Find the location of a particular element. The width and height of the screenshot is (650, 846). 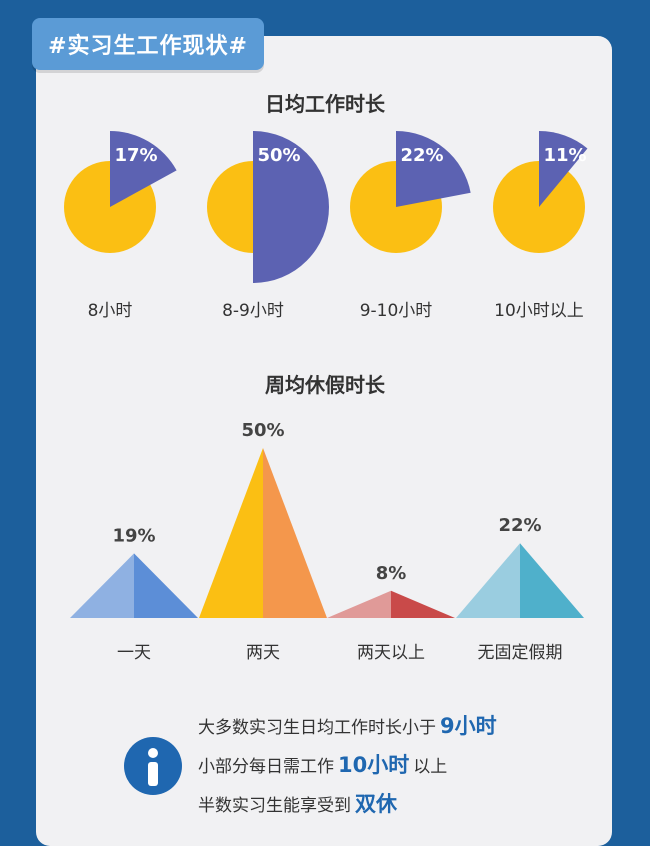

section-tag: #实习生工作现状# is located at coordinates (148, 44).